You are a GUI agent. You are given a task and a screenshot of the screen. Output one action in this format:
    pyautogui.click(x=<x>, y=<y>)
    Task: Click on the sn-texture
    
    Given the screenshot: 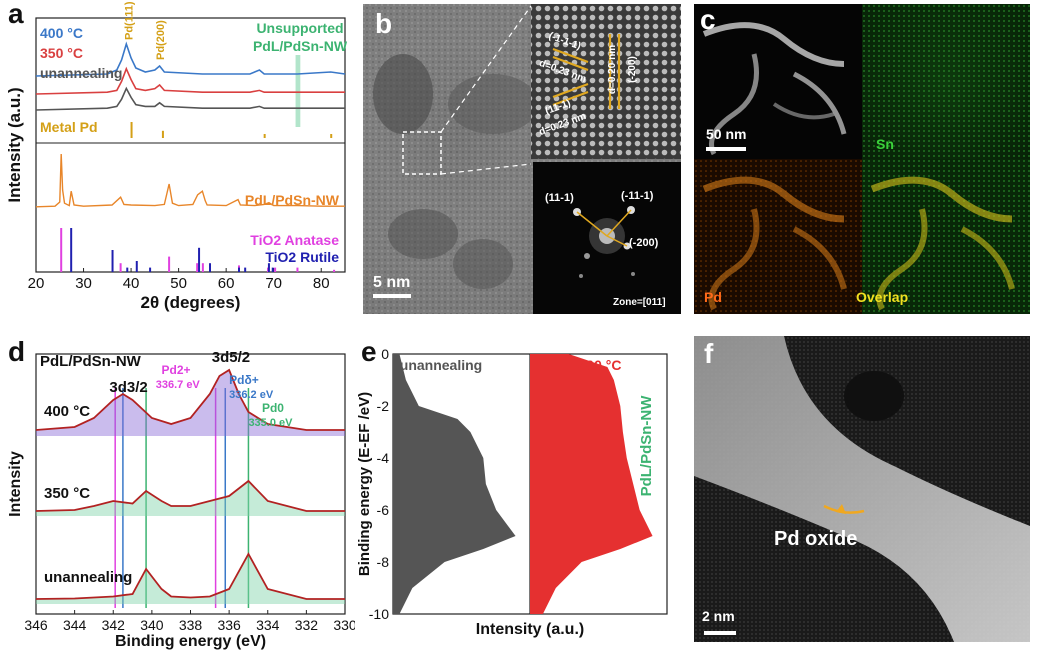 What is the action you would take?
    pyautogui.click(x=946, y=81)
    